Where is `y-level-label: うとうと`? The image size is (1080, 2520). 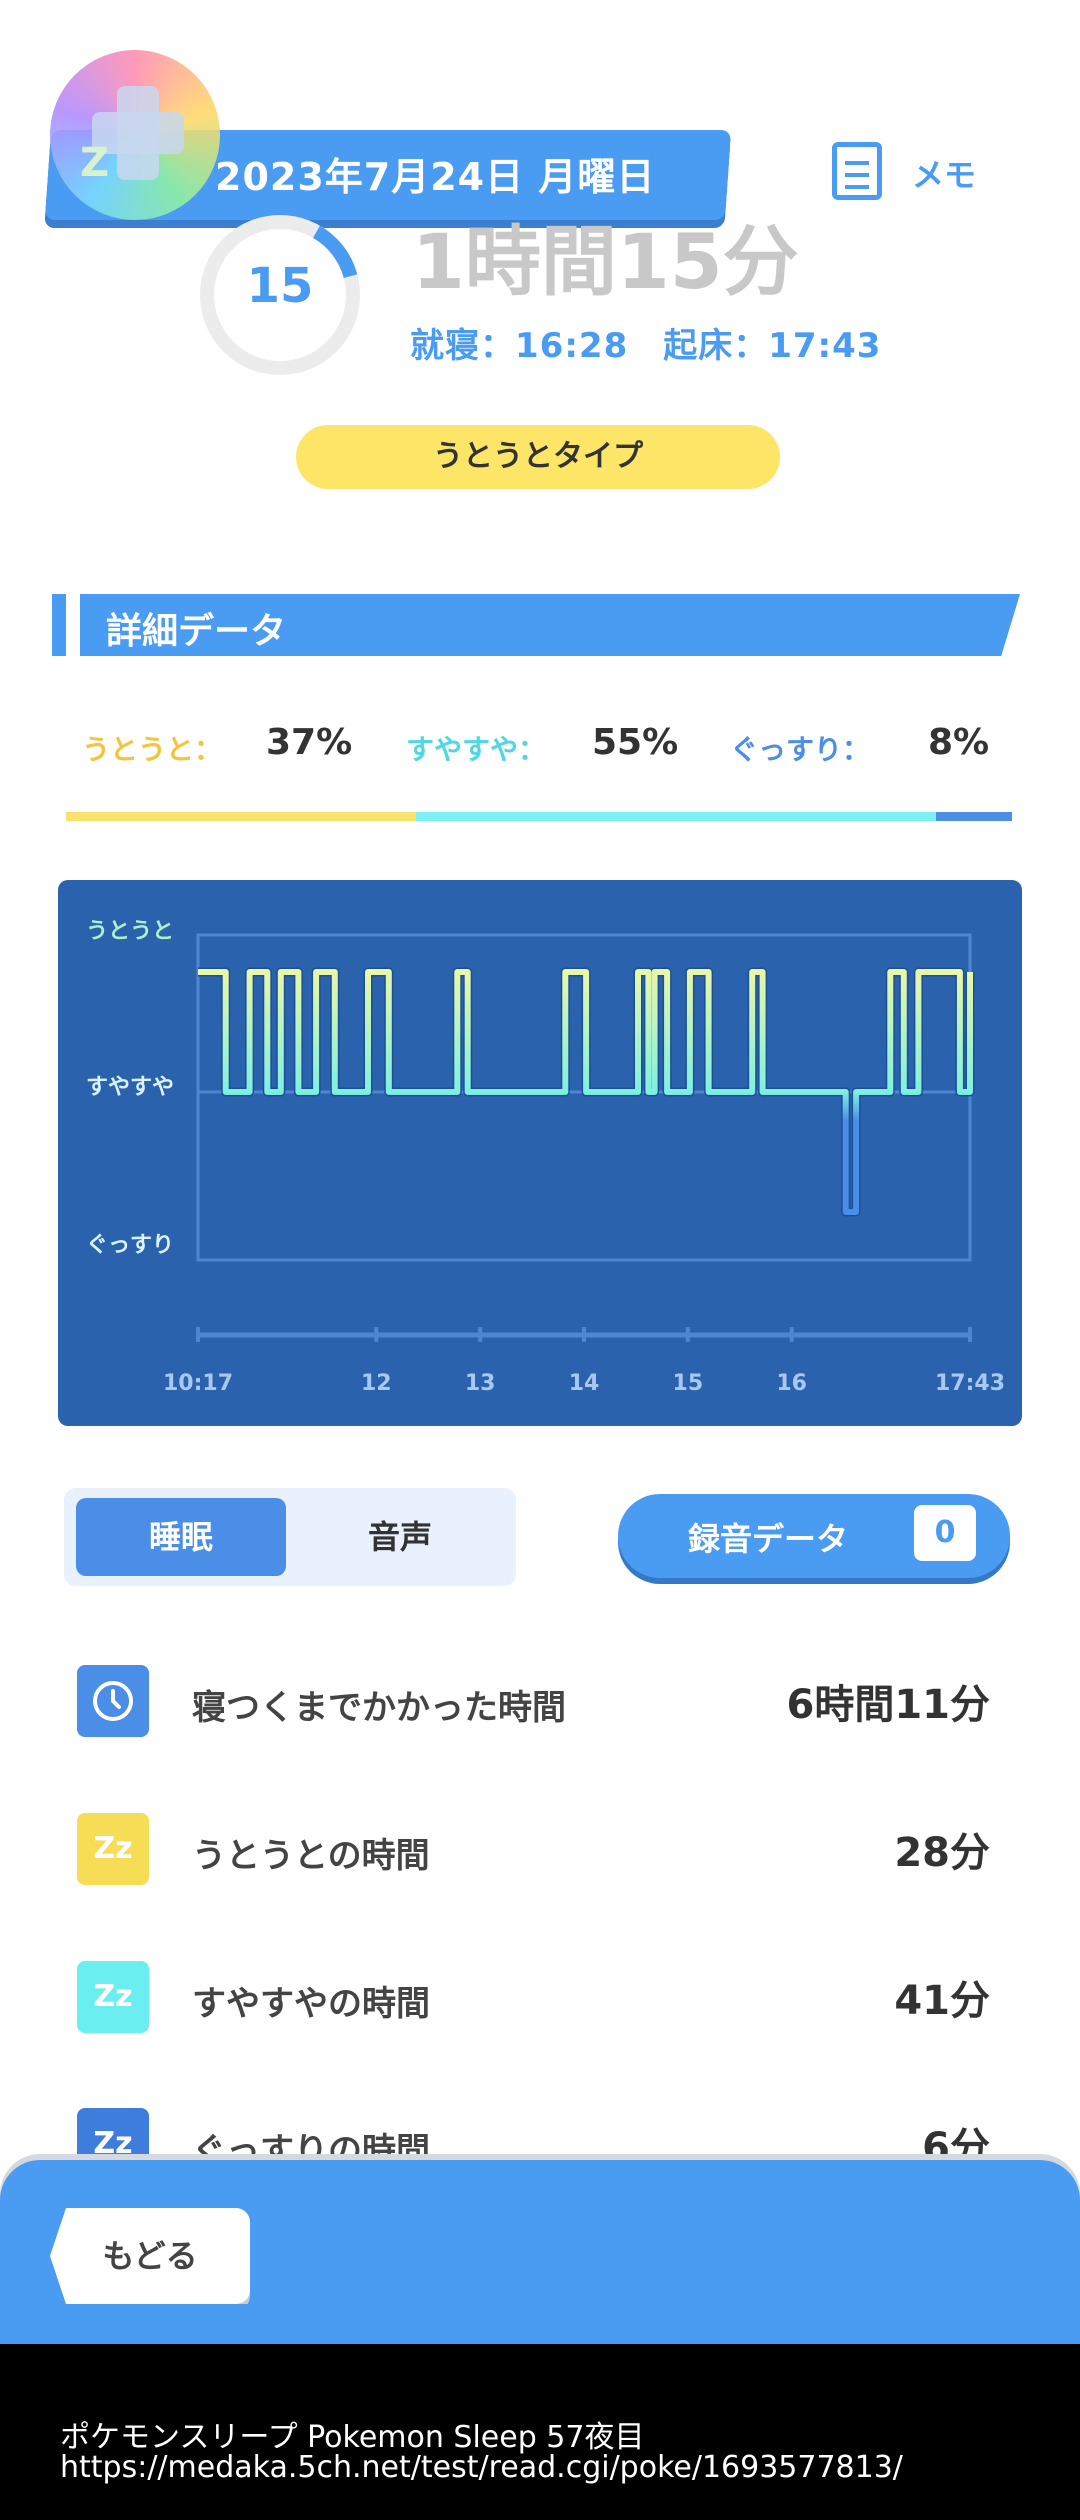 y-level-label: うとうと is located at coordinates (130, 931).